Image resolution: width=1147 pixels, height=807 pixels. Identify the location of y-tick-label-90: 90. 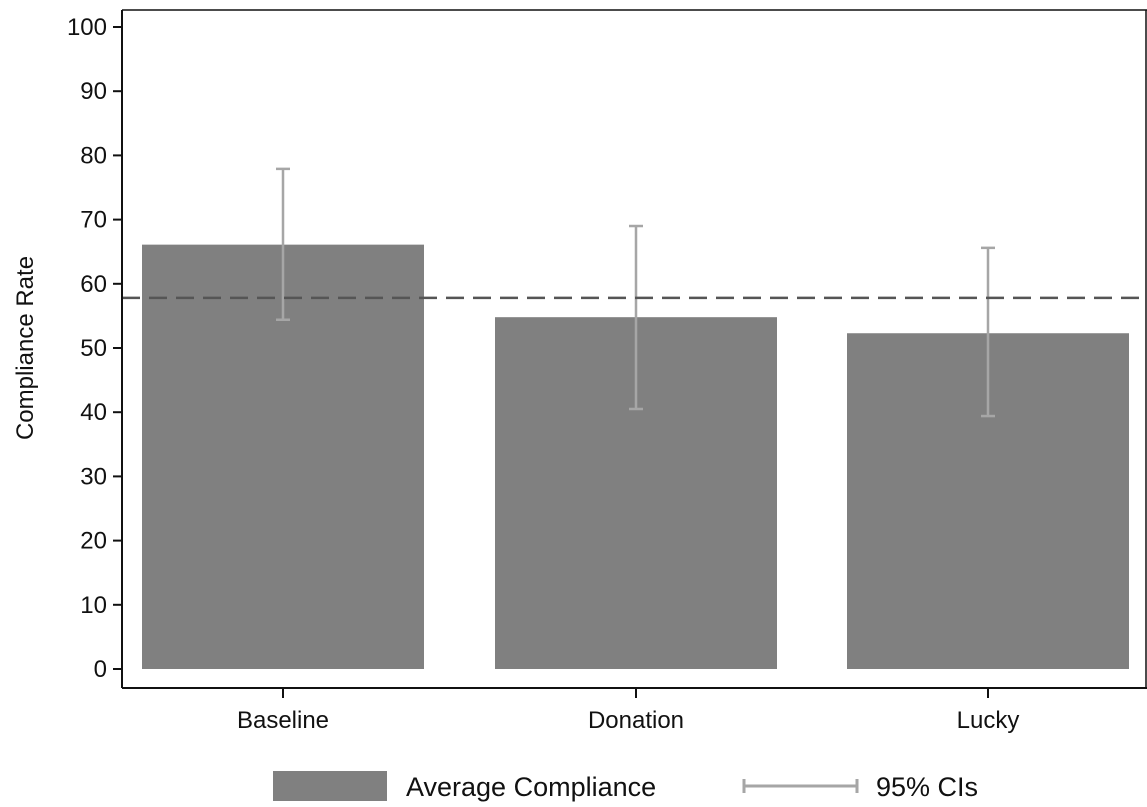
(93, 91).